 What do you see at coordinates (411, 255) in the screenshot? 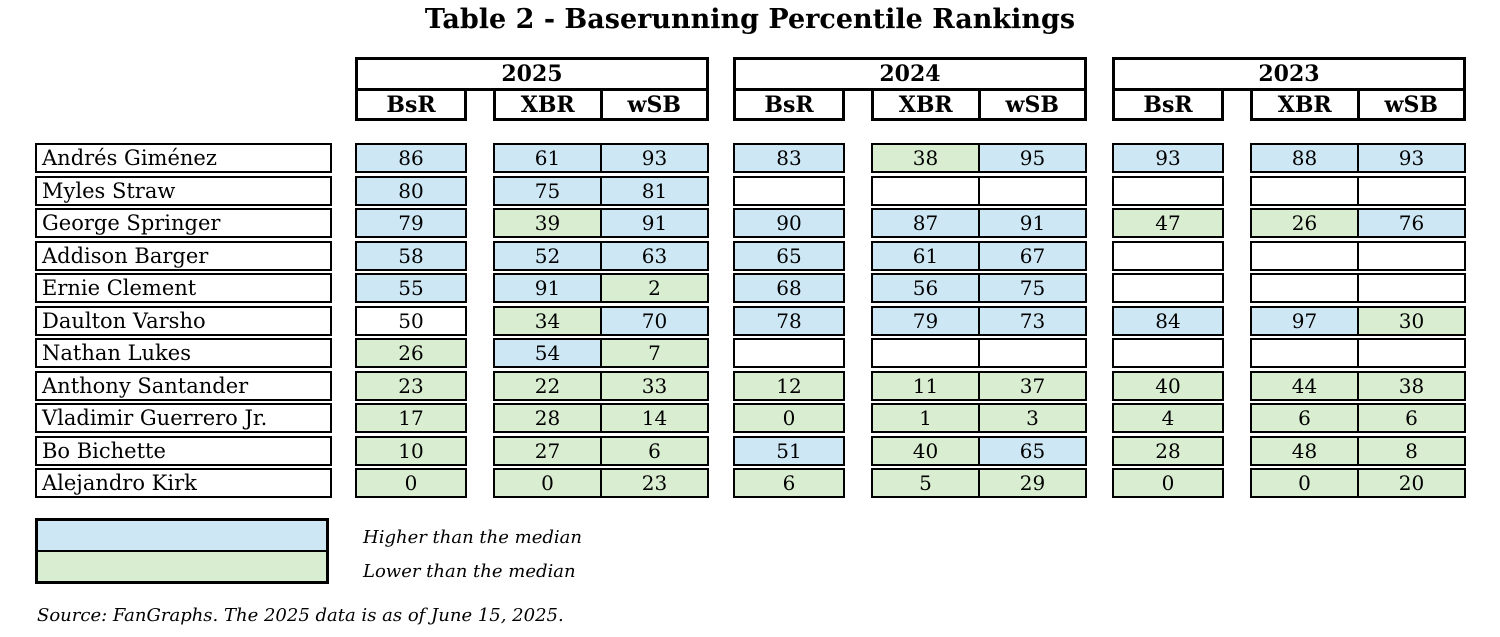
I see `stat-cell-bsr: 58` at bounding box center [411, 255].